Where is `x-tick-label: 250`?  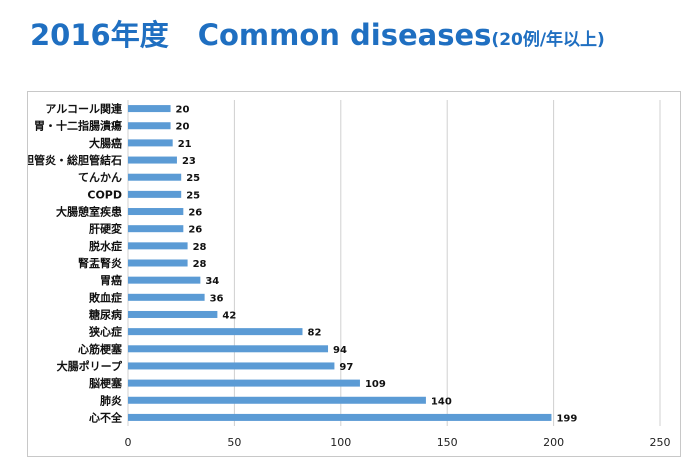 x-tick-label: 250 is located at coordinates (660, 442).